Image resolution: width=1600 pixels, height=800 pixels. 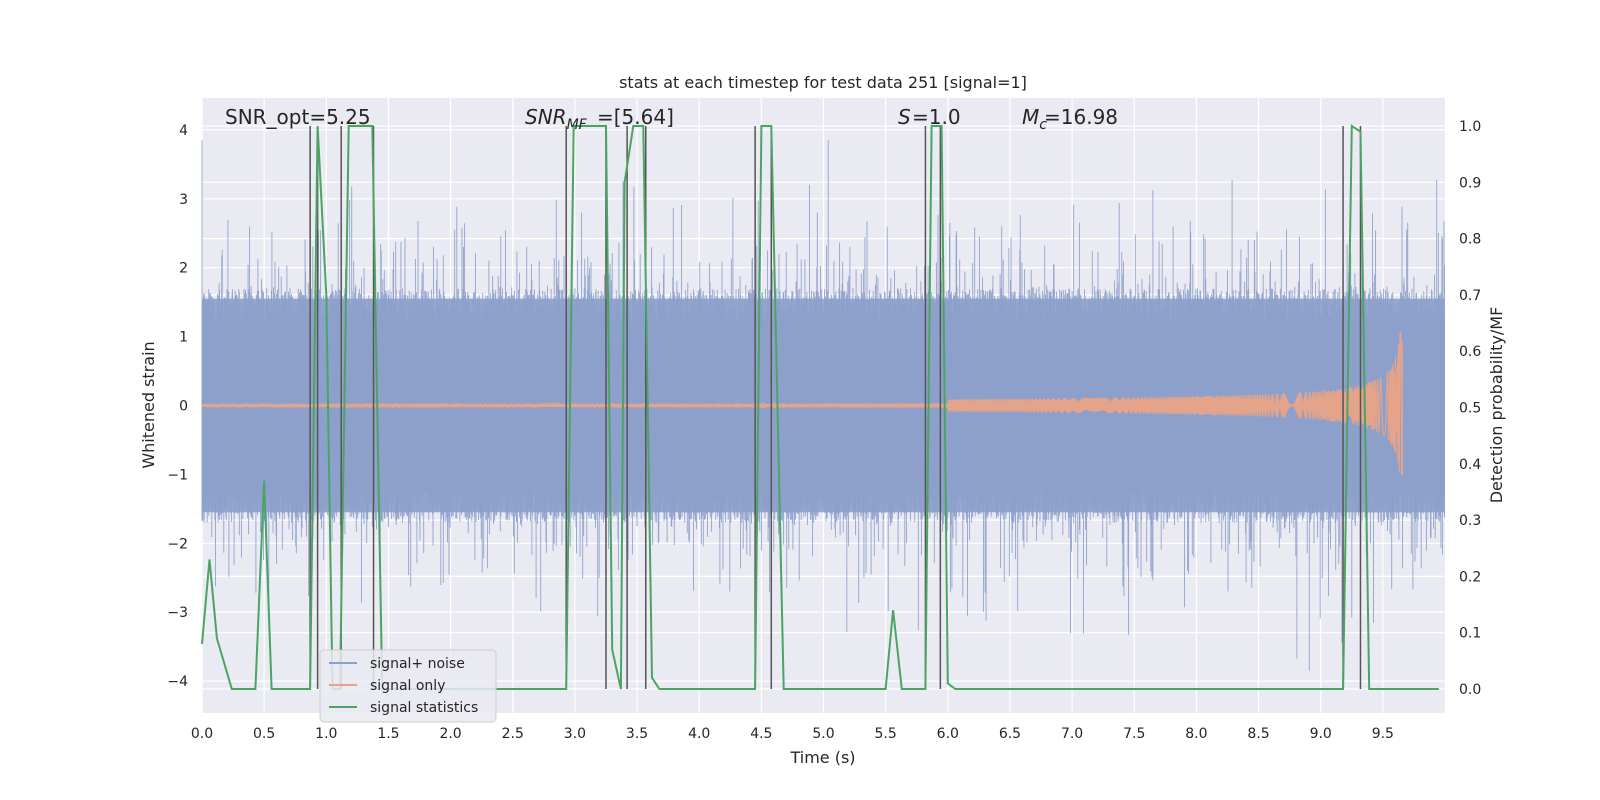 What do you see at coordinates (822, 757) in the screenshot?
I see `x-axis-label: Time (s)` at bounding box center [822, 757].